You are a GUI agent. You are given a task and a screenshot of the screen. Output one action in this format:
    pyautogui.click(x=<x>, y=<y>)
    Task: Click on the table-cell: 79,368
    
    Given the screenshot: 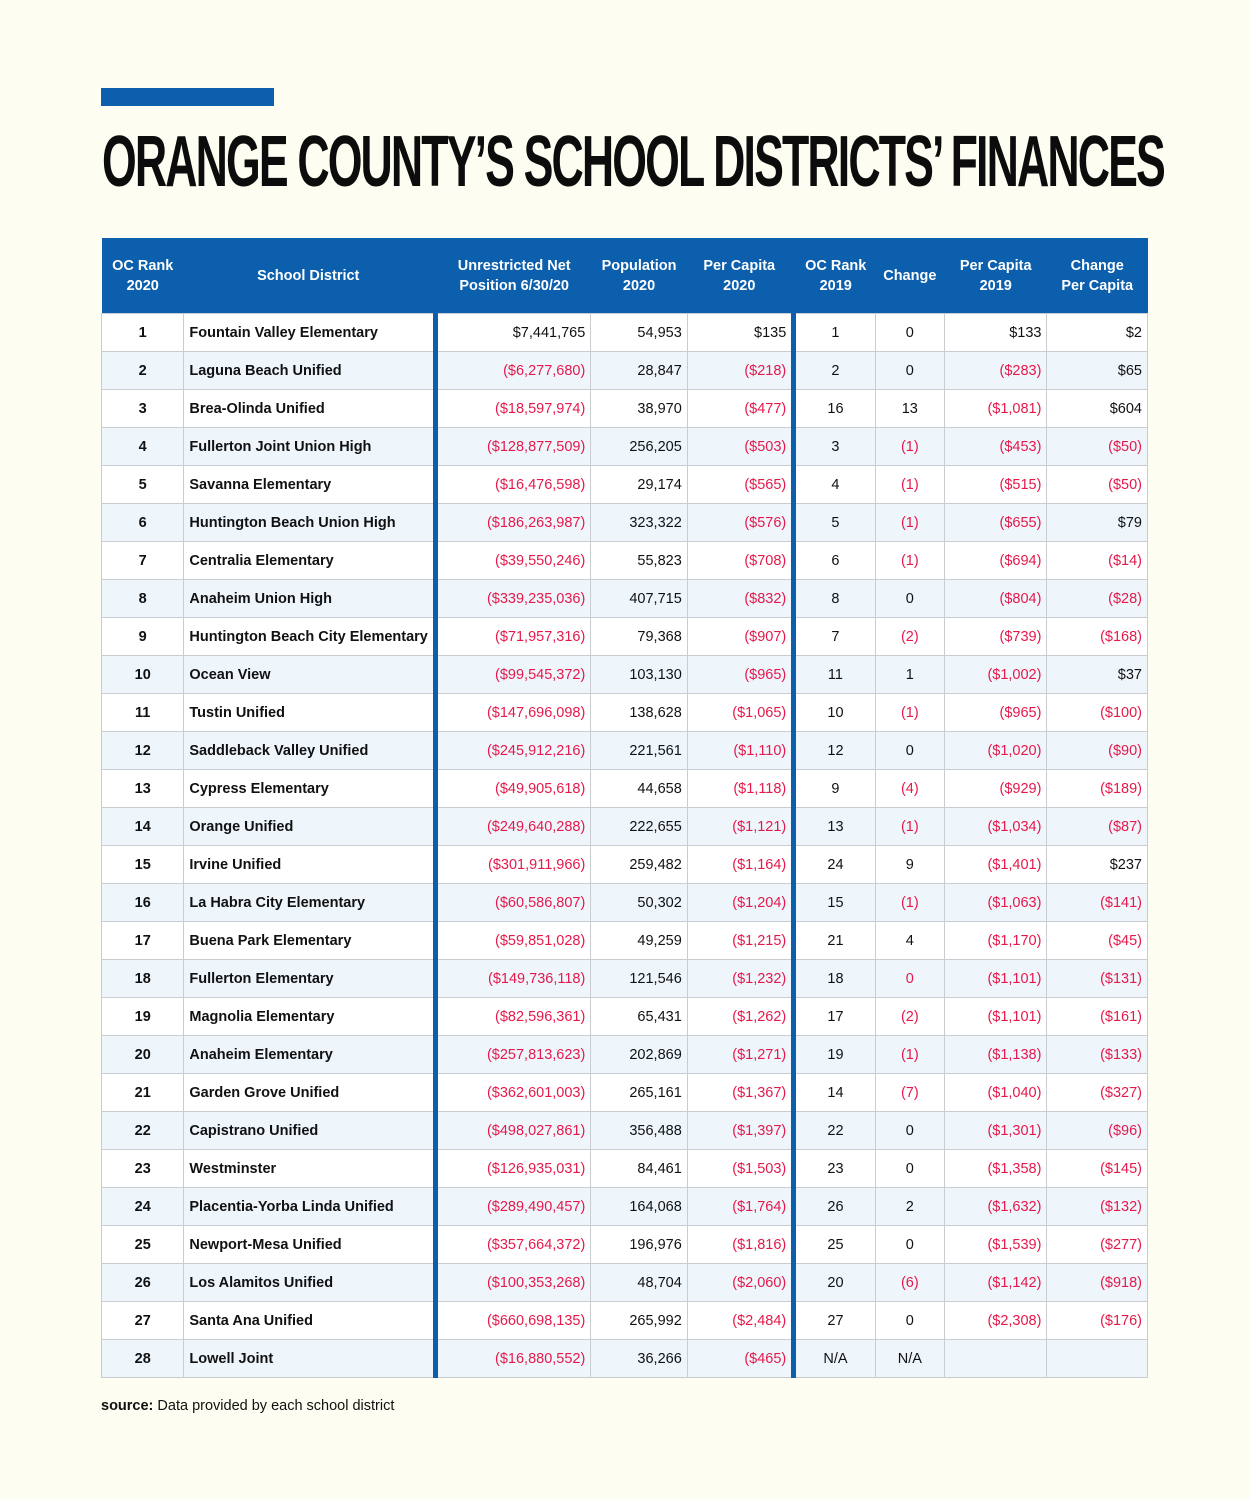 What is the action you would take?
    pyautogui.click(x=639, y=636)
    